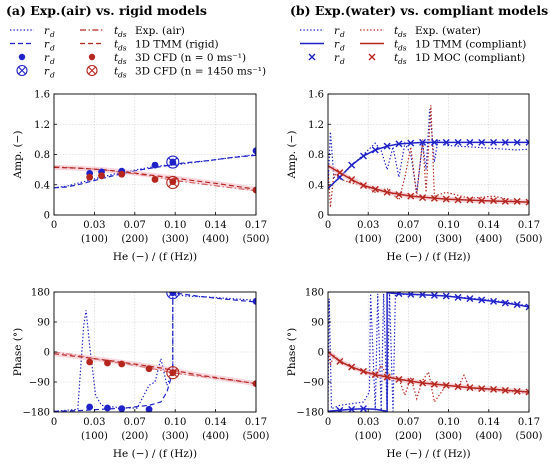 This screenshot has height=469, width=550. I want to click on legend-label: 1D TMM (rigid), so click(177, 45).